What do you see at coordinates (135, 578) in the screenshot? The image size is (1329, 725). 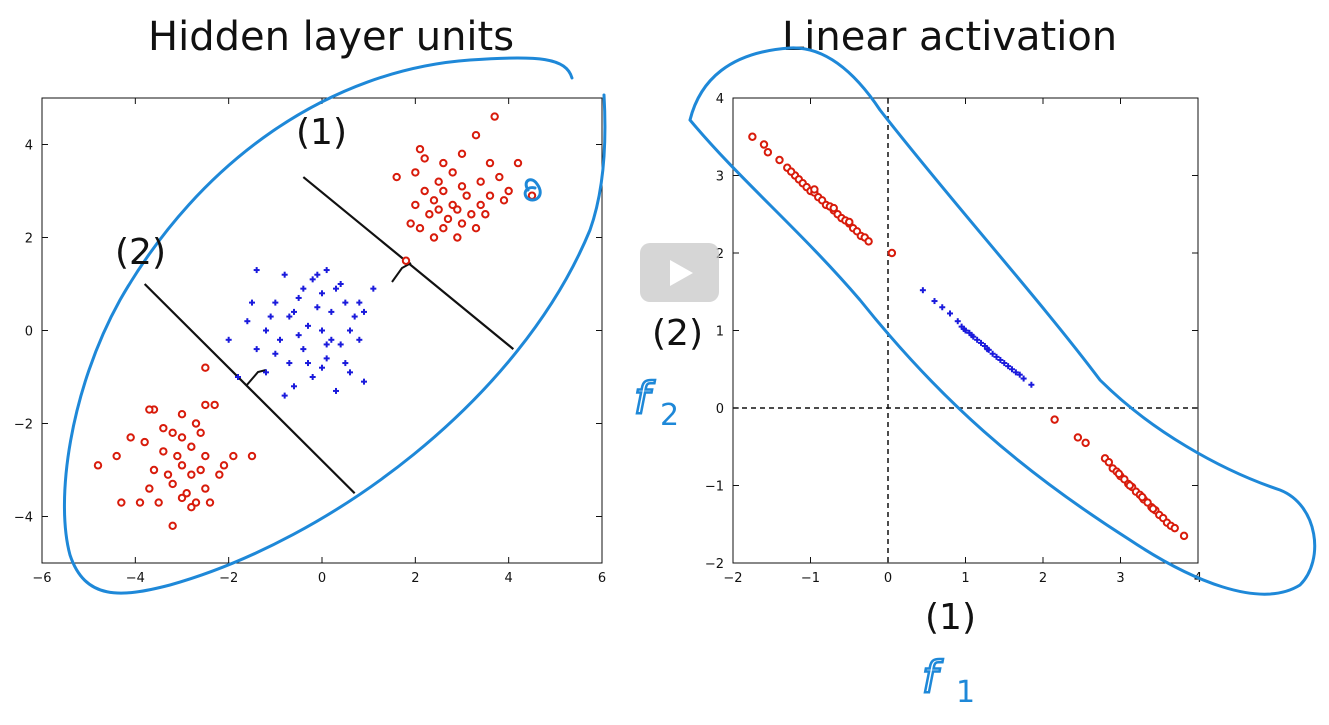 I see `x-tick-label: −4` at bounding box center [135, 578].